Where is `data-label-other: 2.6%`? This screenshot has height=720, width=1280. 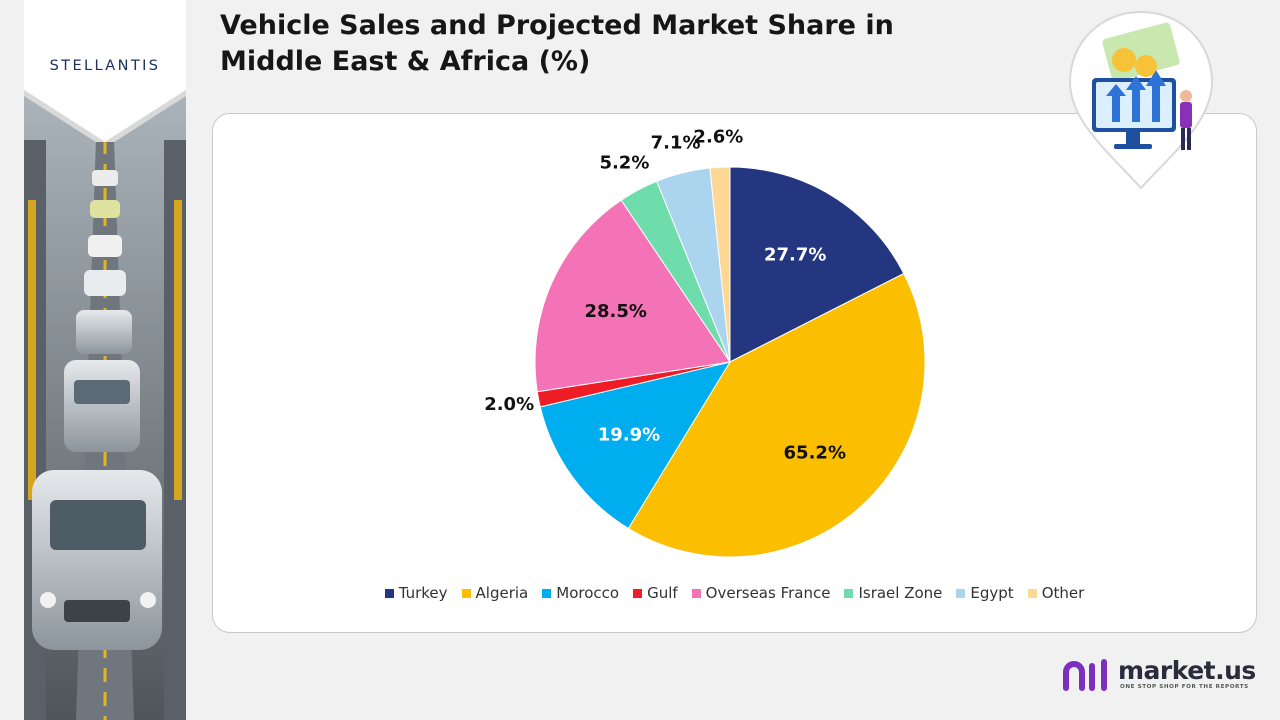
data-label-other: 2.6% is located at coordinates (718, 136).